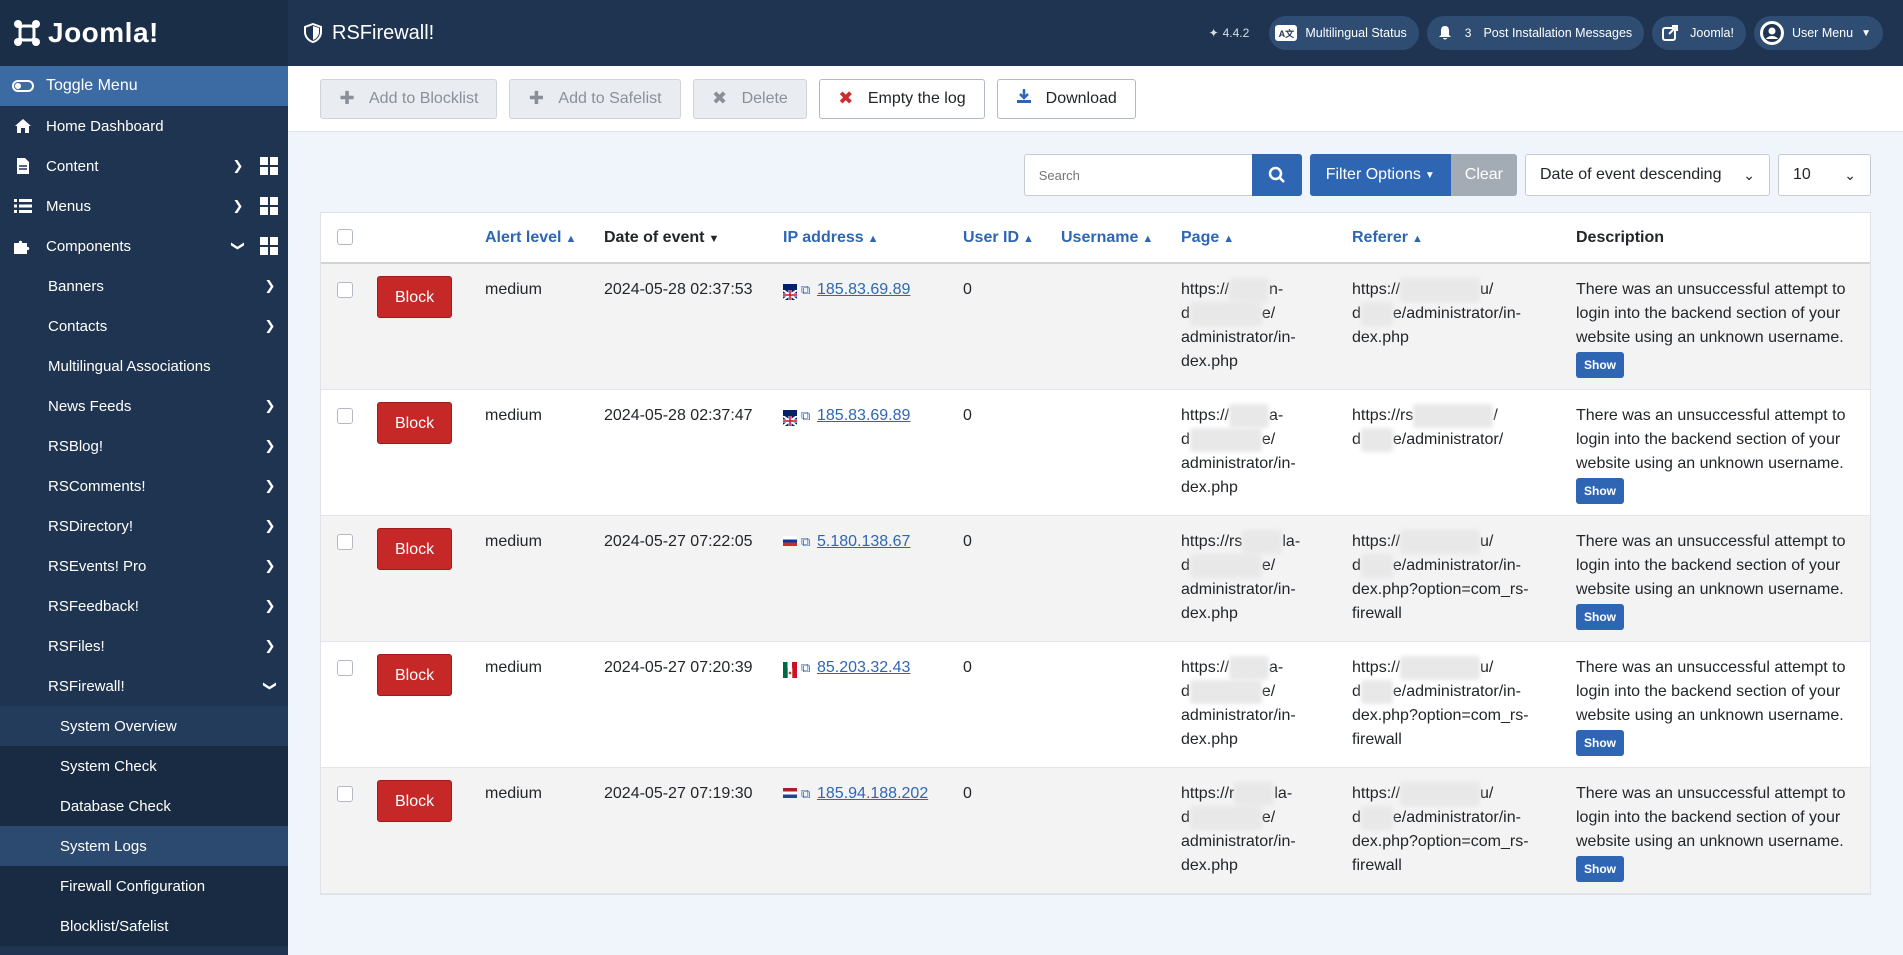 Image resolution: width=1903 pixels, height=955 pixels. I want to click on sidebar-item-home: Home Dashboard, so click(144, 126).